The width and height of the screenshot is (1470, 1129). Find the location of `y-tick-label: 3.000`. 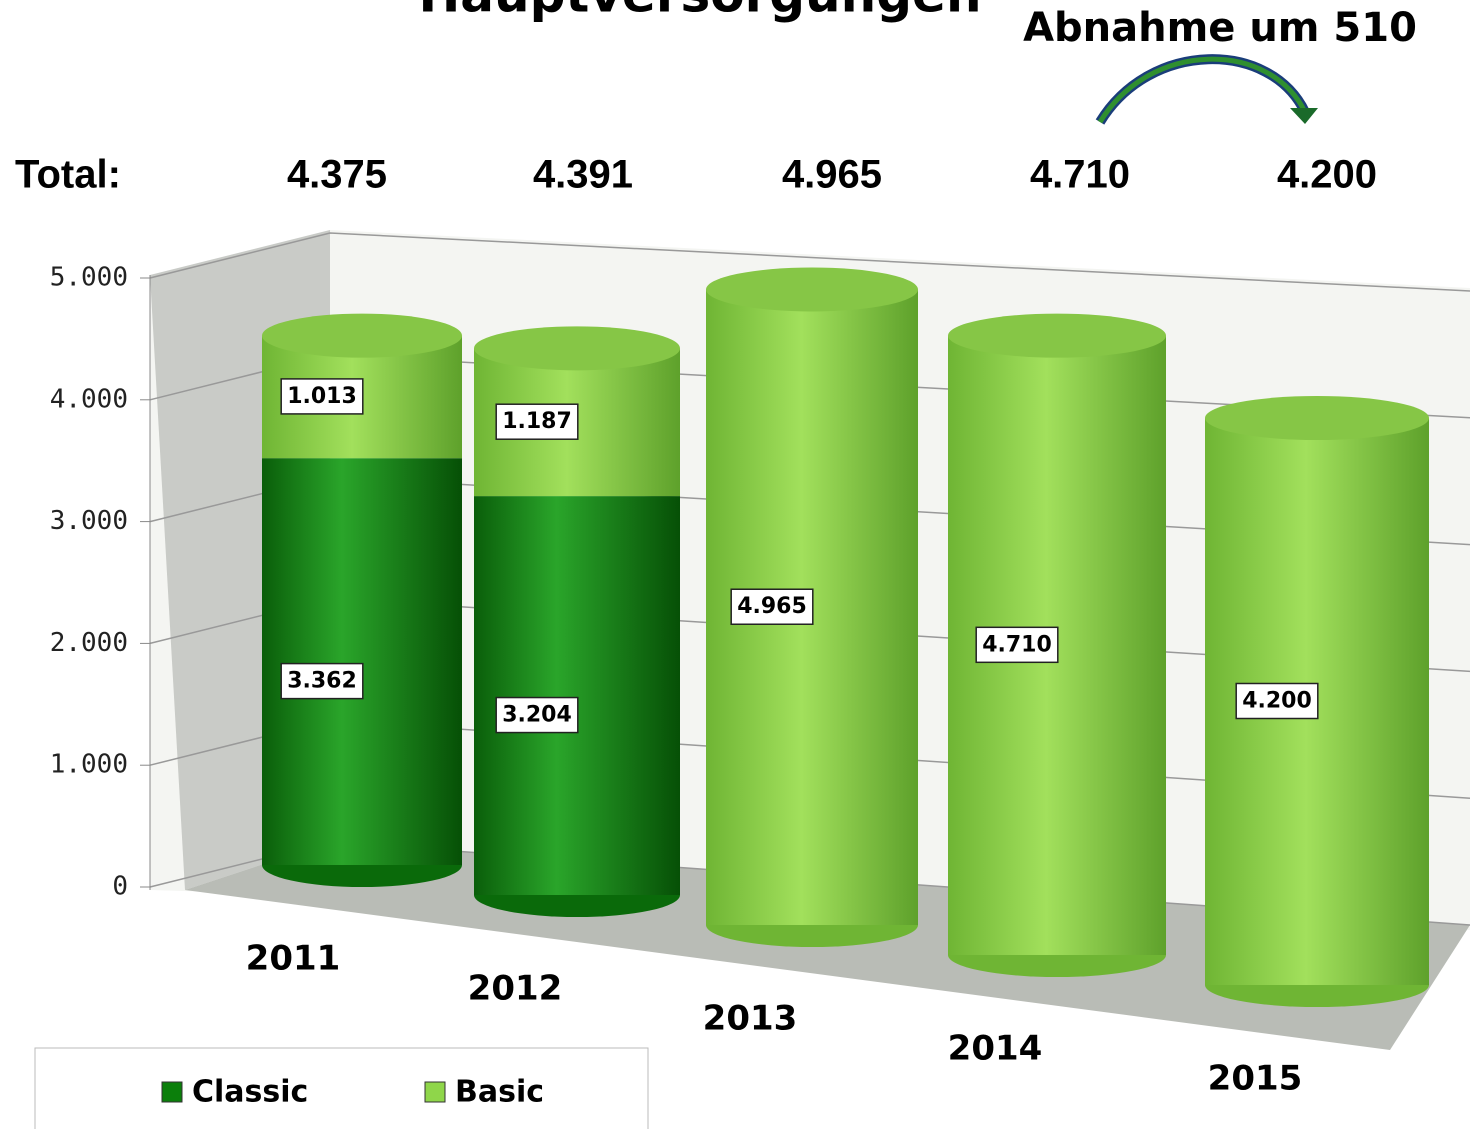

y-tick-label: 3.000 is located at coordinates (89, 521).